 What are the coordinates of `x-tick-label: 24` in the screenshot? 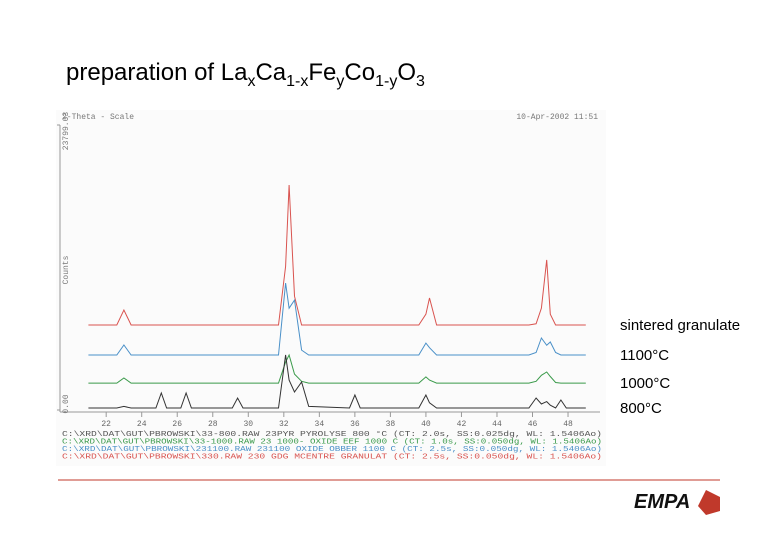 It's located at (142, 424).